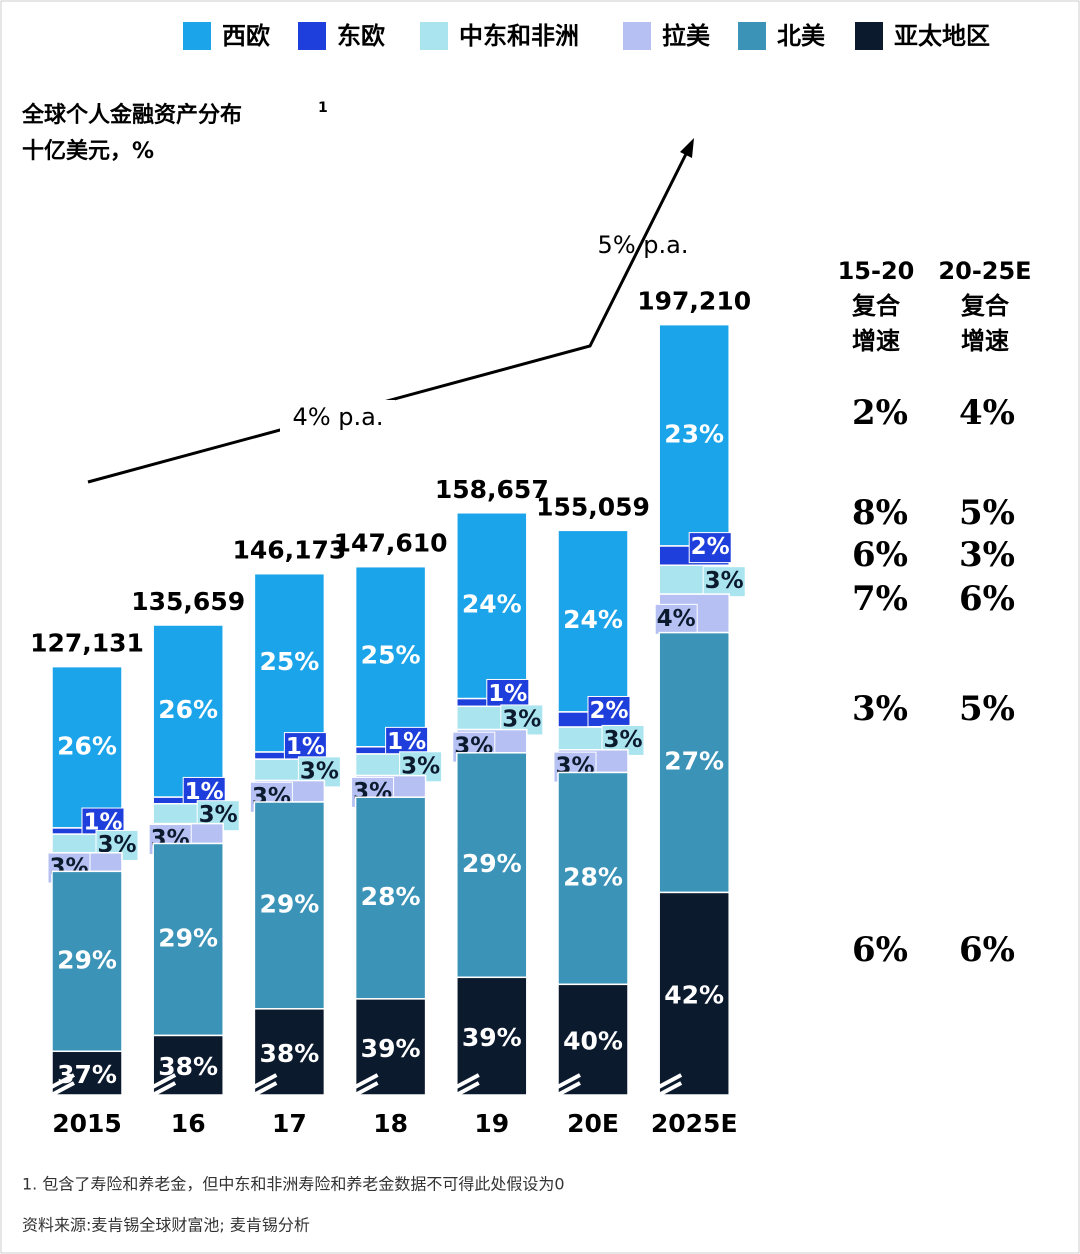 The width and height of the screenshot is (1080, 1254). I want to click on legend-label: 拉美, so click(686, 36).